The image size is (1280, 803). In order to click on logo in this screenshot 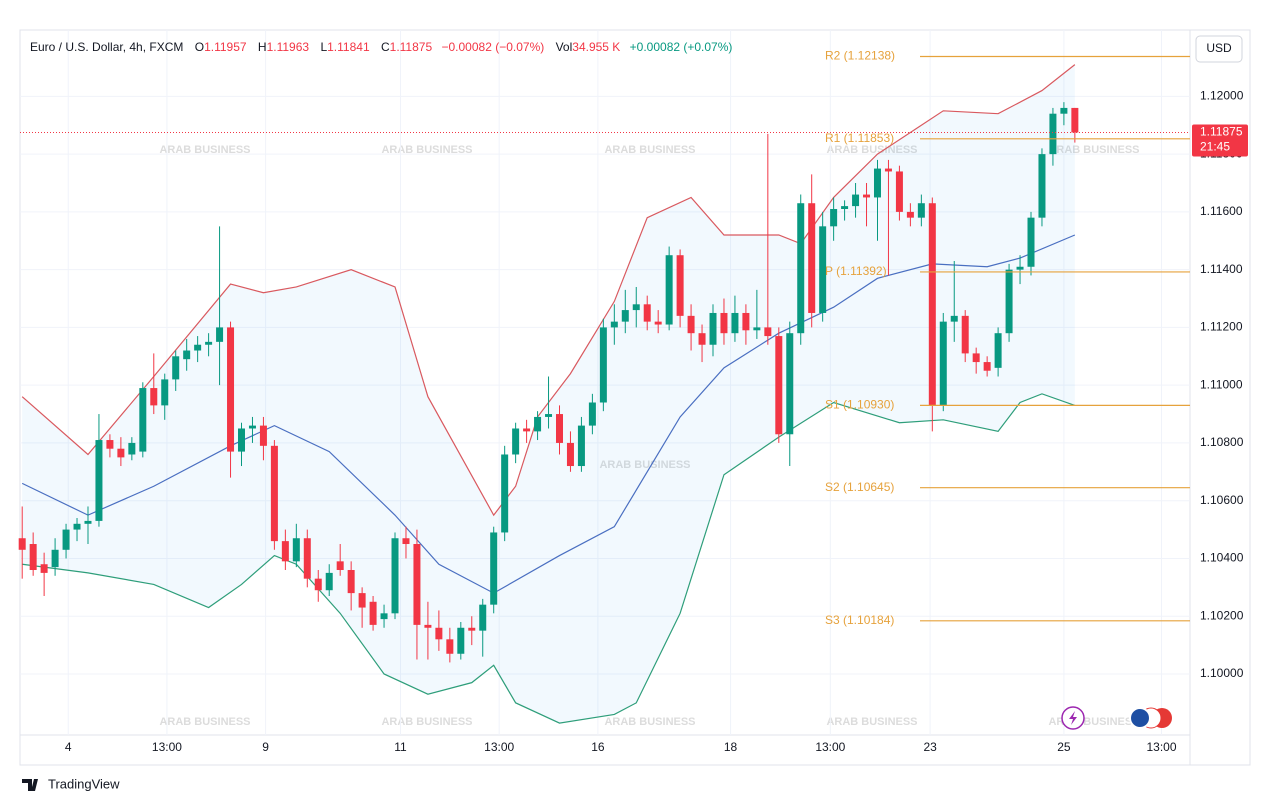, I will do `click(30, 785)`.